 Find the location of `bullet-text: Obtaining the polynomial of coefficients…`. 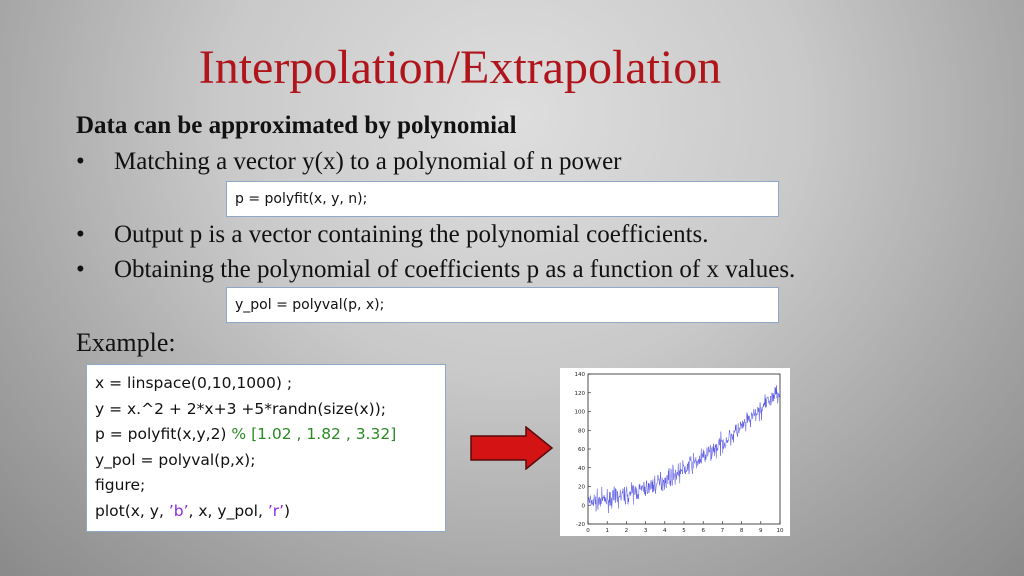

bullet-text: Obtaining the polynomial of coefficients… is located at coordinates (455, 269).